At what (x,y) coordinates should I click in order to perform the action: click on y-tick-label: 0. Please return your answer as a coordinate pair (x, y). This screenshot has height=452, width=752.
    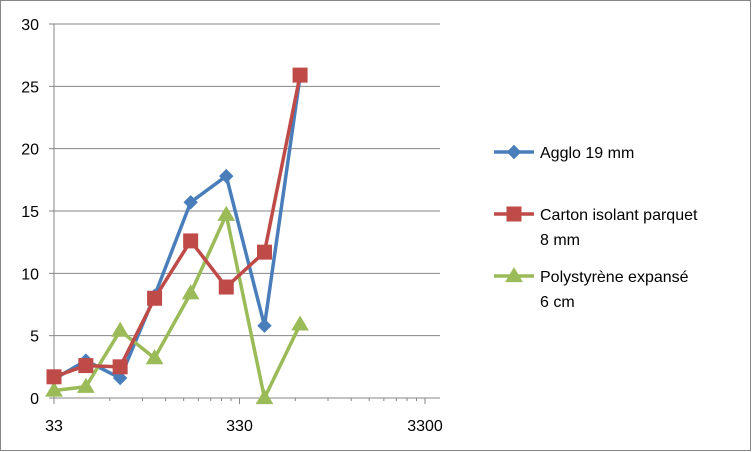
    Looking at the image, I should click on (34, 399).